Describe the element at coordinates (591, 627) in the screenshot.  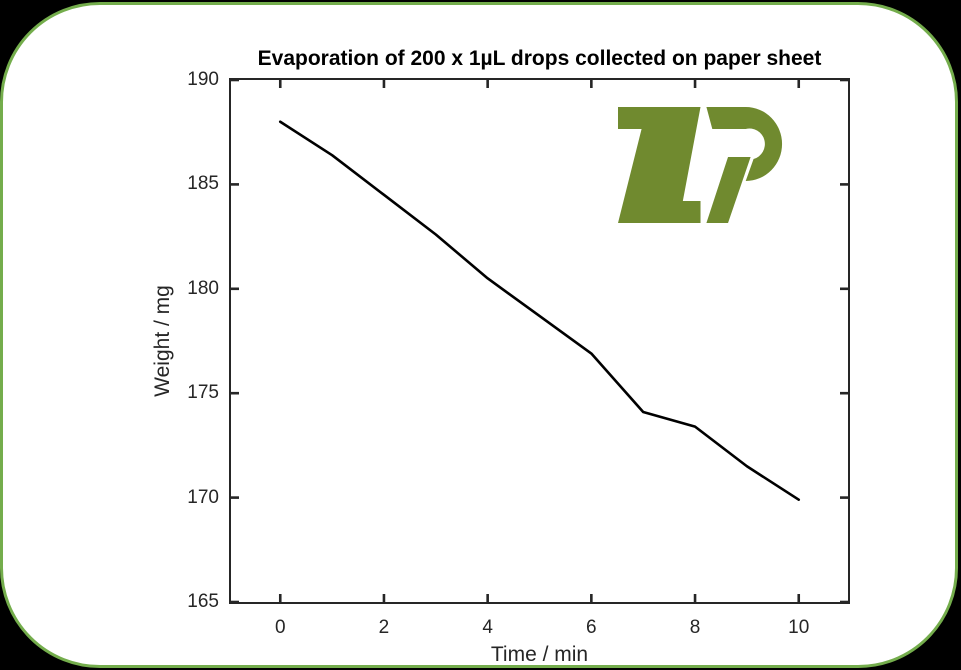
I see `x-tick-label: 6` at that location.